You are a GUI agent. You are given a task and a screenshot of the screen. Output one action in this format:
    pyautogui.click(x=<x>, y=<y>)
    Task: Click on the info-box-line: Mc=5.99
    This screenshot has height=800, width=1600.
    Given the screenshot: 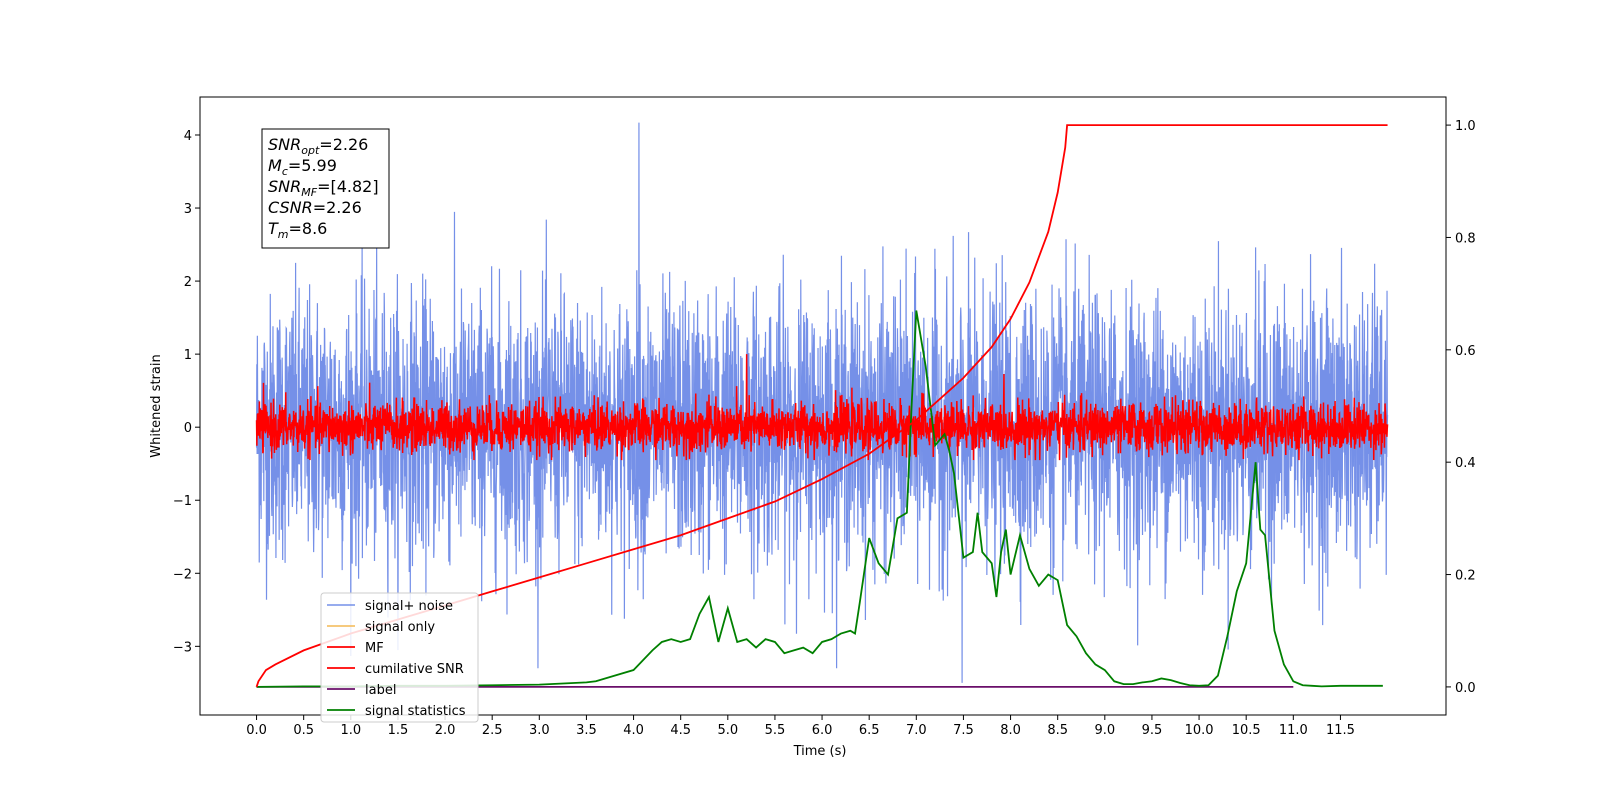 What is the action you would take?
    pyautogui.click(x=302, y=167)
    